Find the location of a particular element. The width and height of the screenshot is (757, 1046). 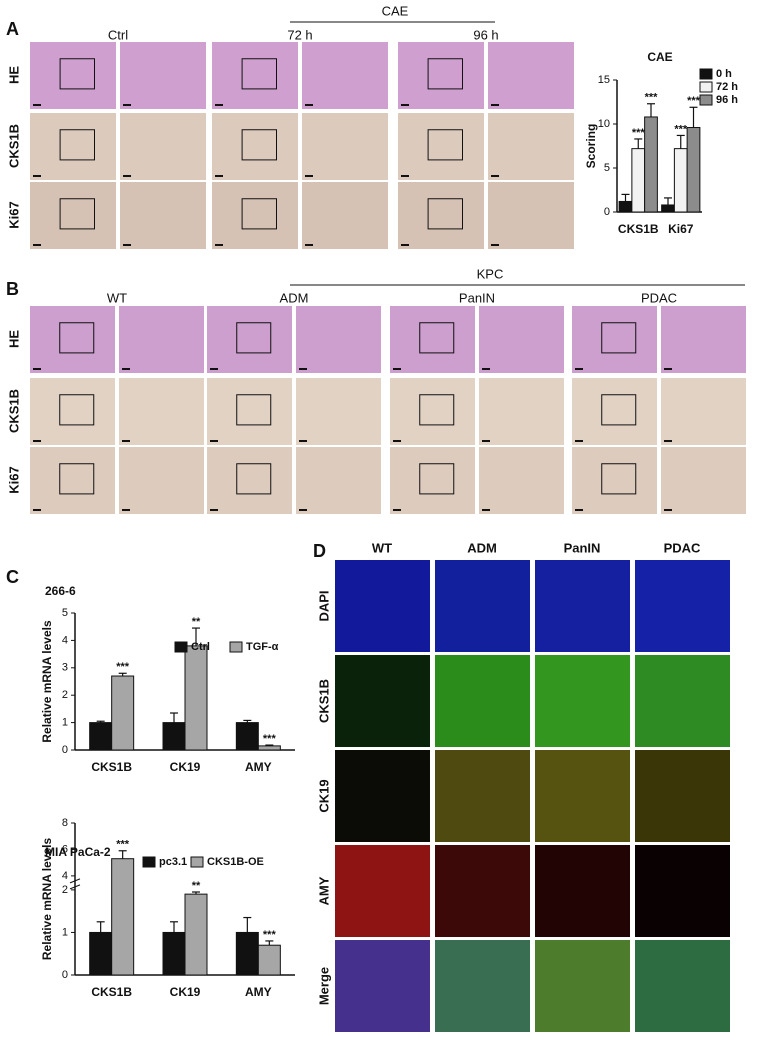

x-tick-label: CK19 is located at coordinates (185, 767).